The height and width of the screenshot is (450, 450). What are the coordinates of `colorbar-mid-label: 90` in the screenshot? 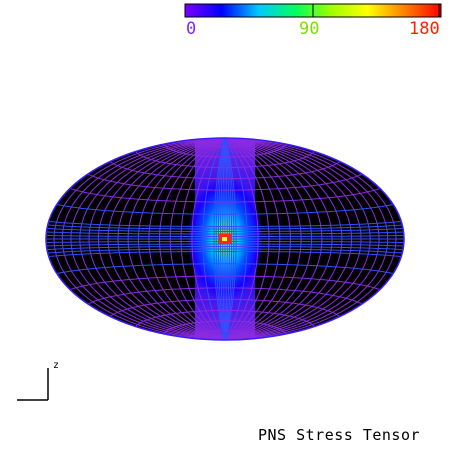 It's located at (309, 29).